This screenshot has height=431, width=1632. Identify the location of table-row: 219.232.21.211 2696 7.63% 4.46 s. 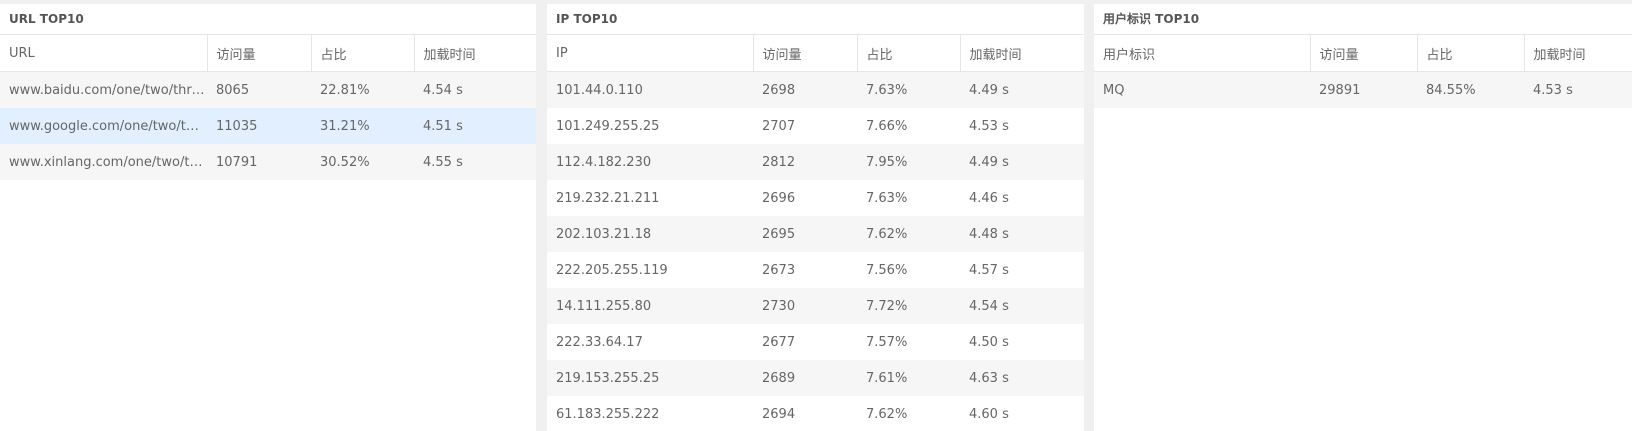
(815, 198).